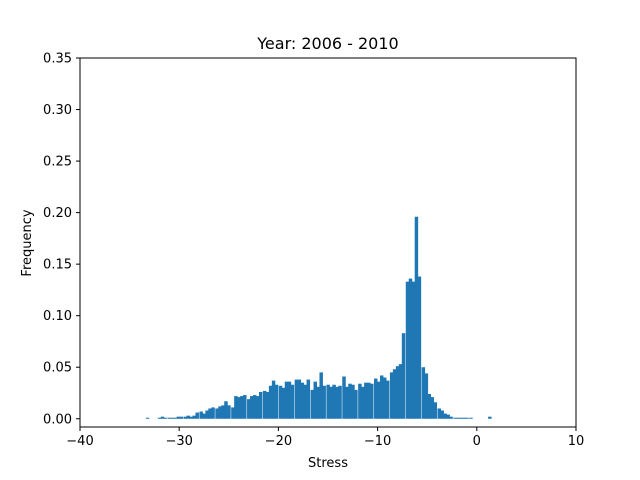 The image size is (640, 480). I want to click on y-tick-label: 0.20, so click(57, 213).